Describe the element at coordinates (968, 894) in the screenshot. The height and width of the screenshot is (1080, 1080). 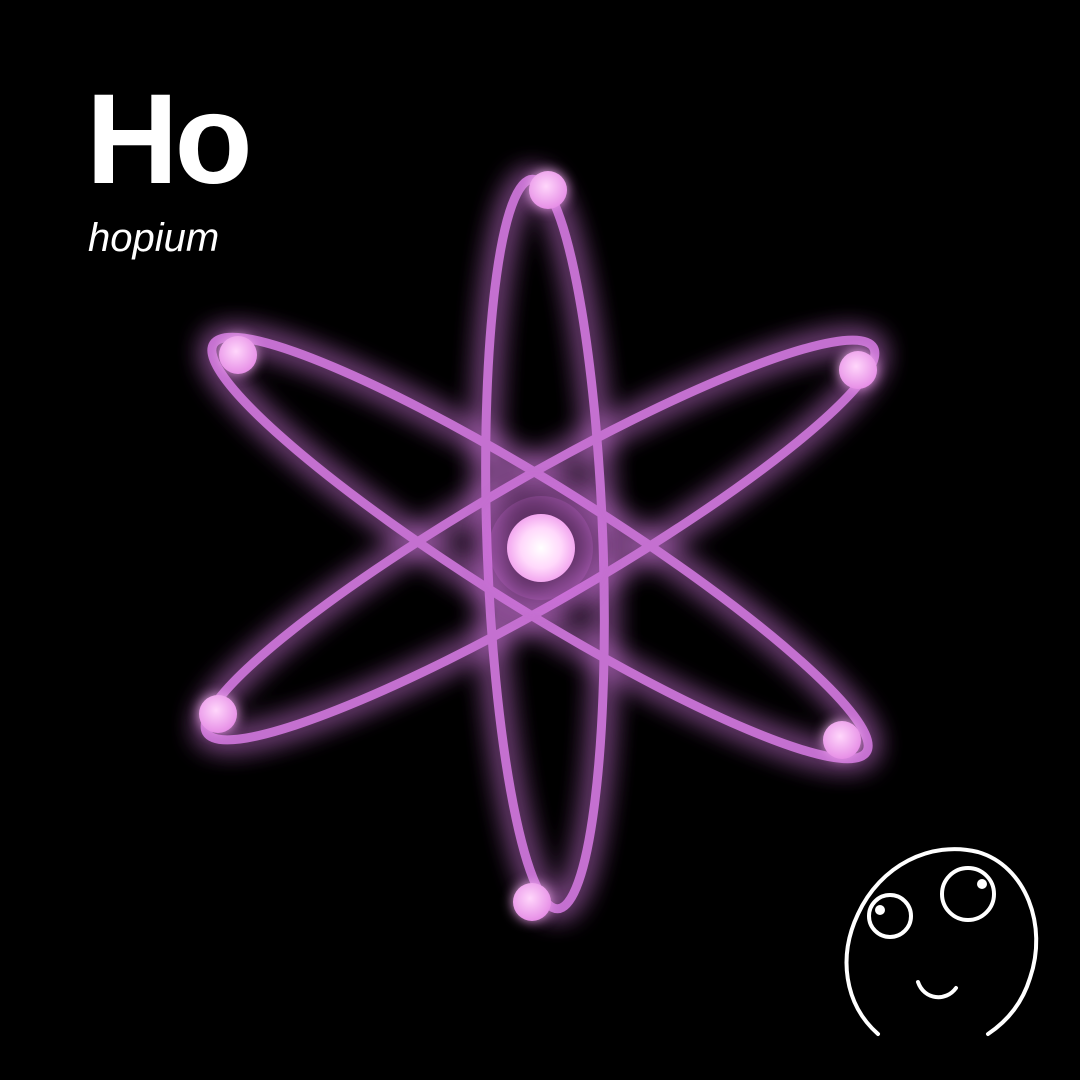
I see `right-eye` at that location.